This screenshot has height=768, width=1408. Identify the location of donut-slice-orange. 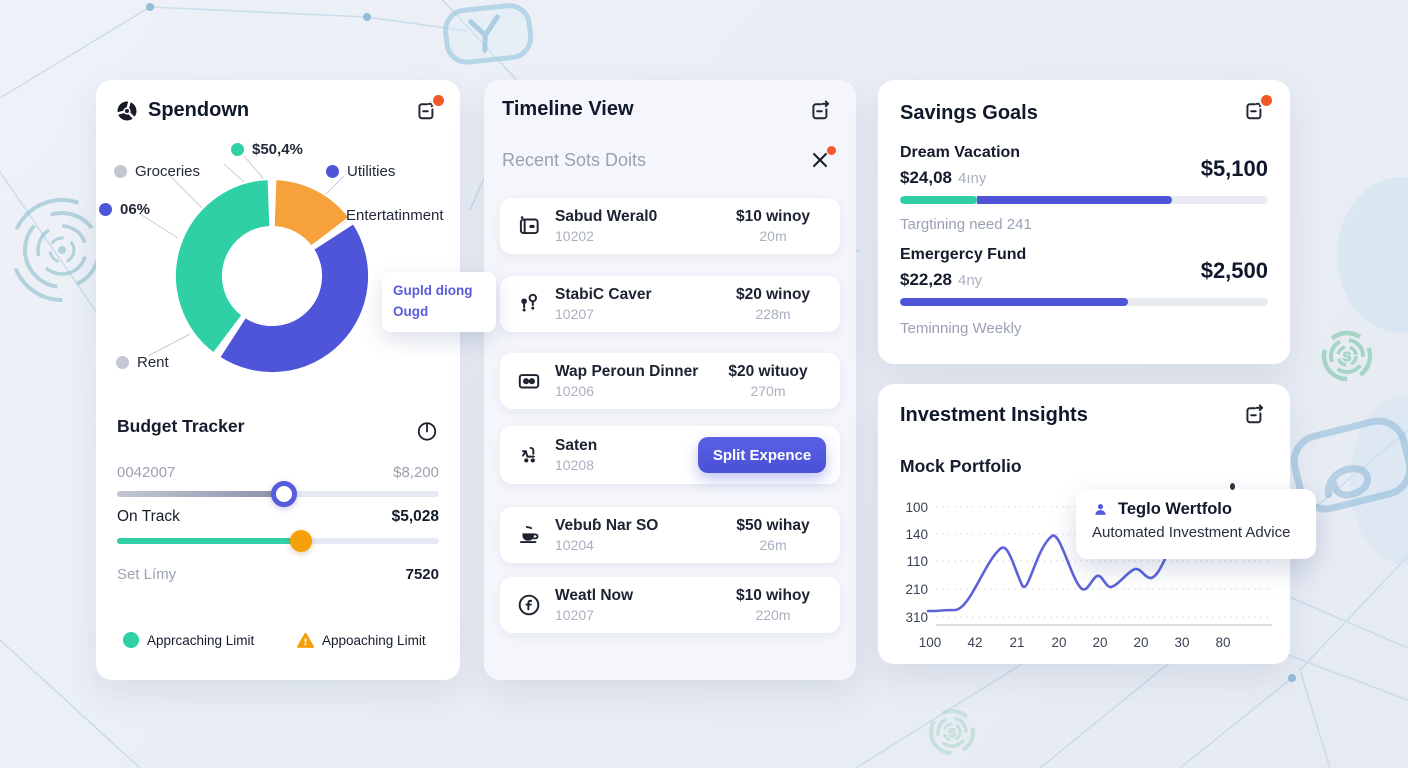
(311, 213).